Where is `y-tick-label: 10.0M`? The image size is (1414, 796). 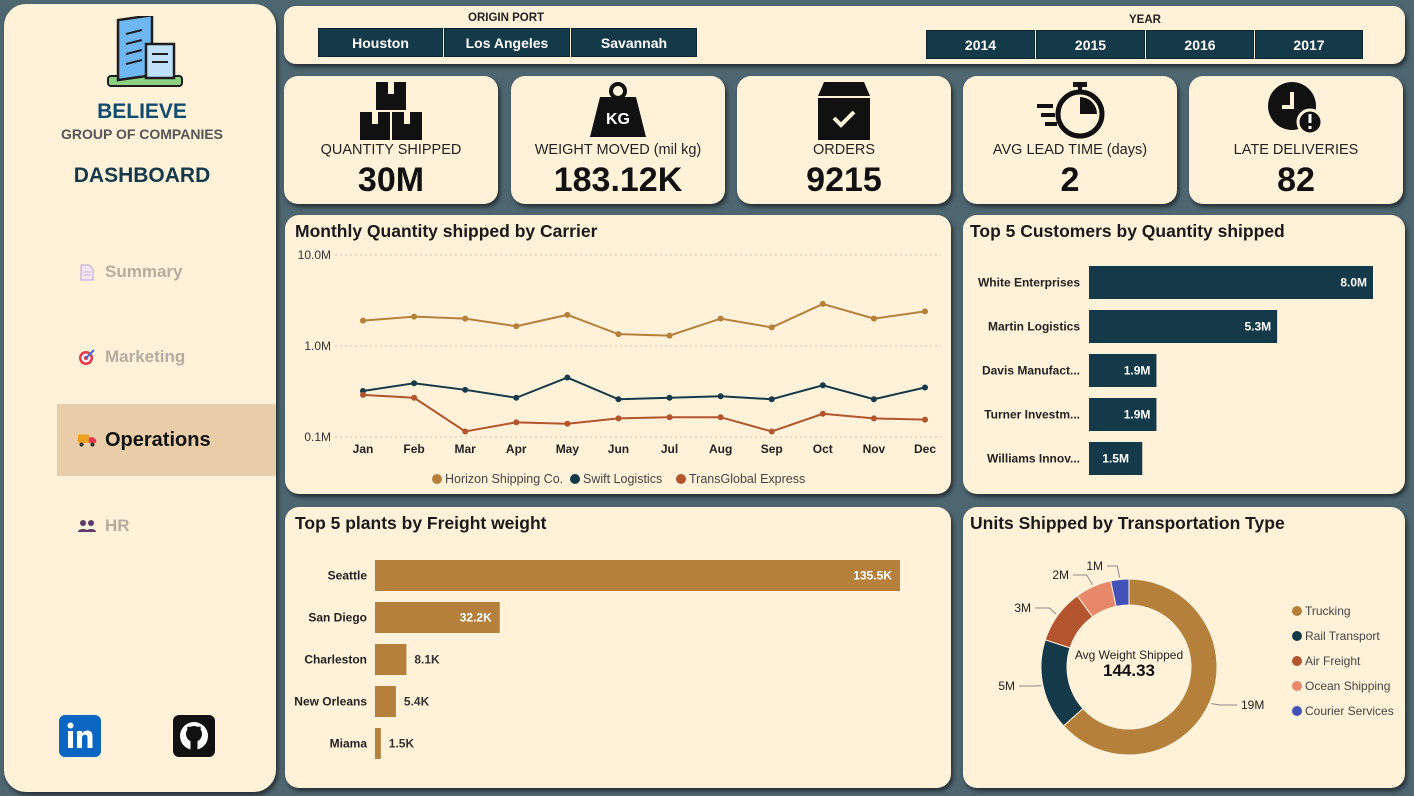 y-tick-label: 10.0M is located at coordinates (314, 255).